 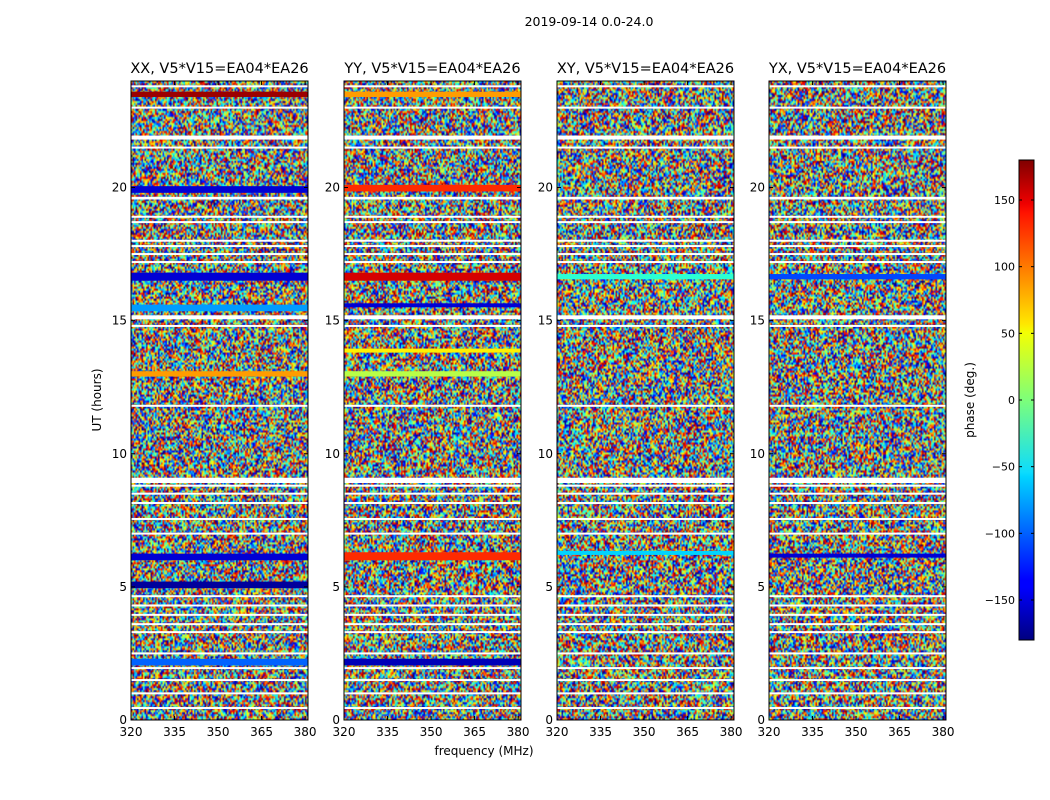 What do you see at coordinates (1004, 200) in the screenshot?
I see `colorbar-tick-label: 150` at bounding box center [1004, 200].